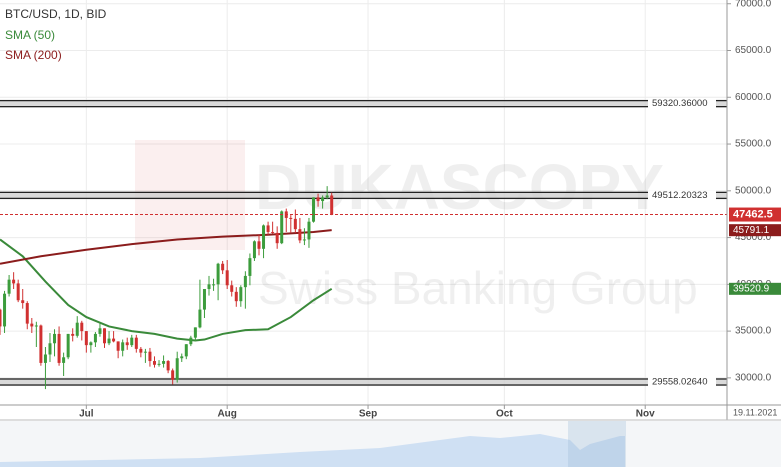  I want to click on y-tick-label: 65000.0, so click(753, 50).